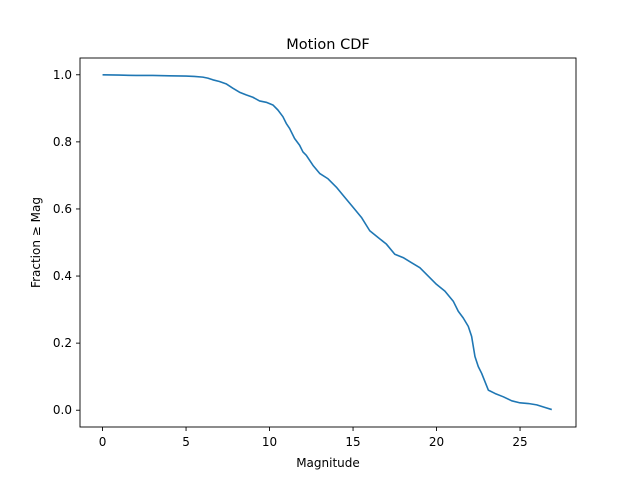 The height and width of the screenshot is (480, 640). I want to click on x-axis-label: Magnitude, so click(328, 463).